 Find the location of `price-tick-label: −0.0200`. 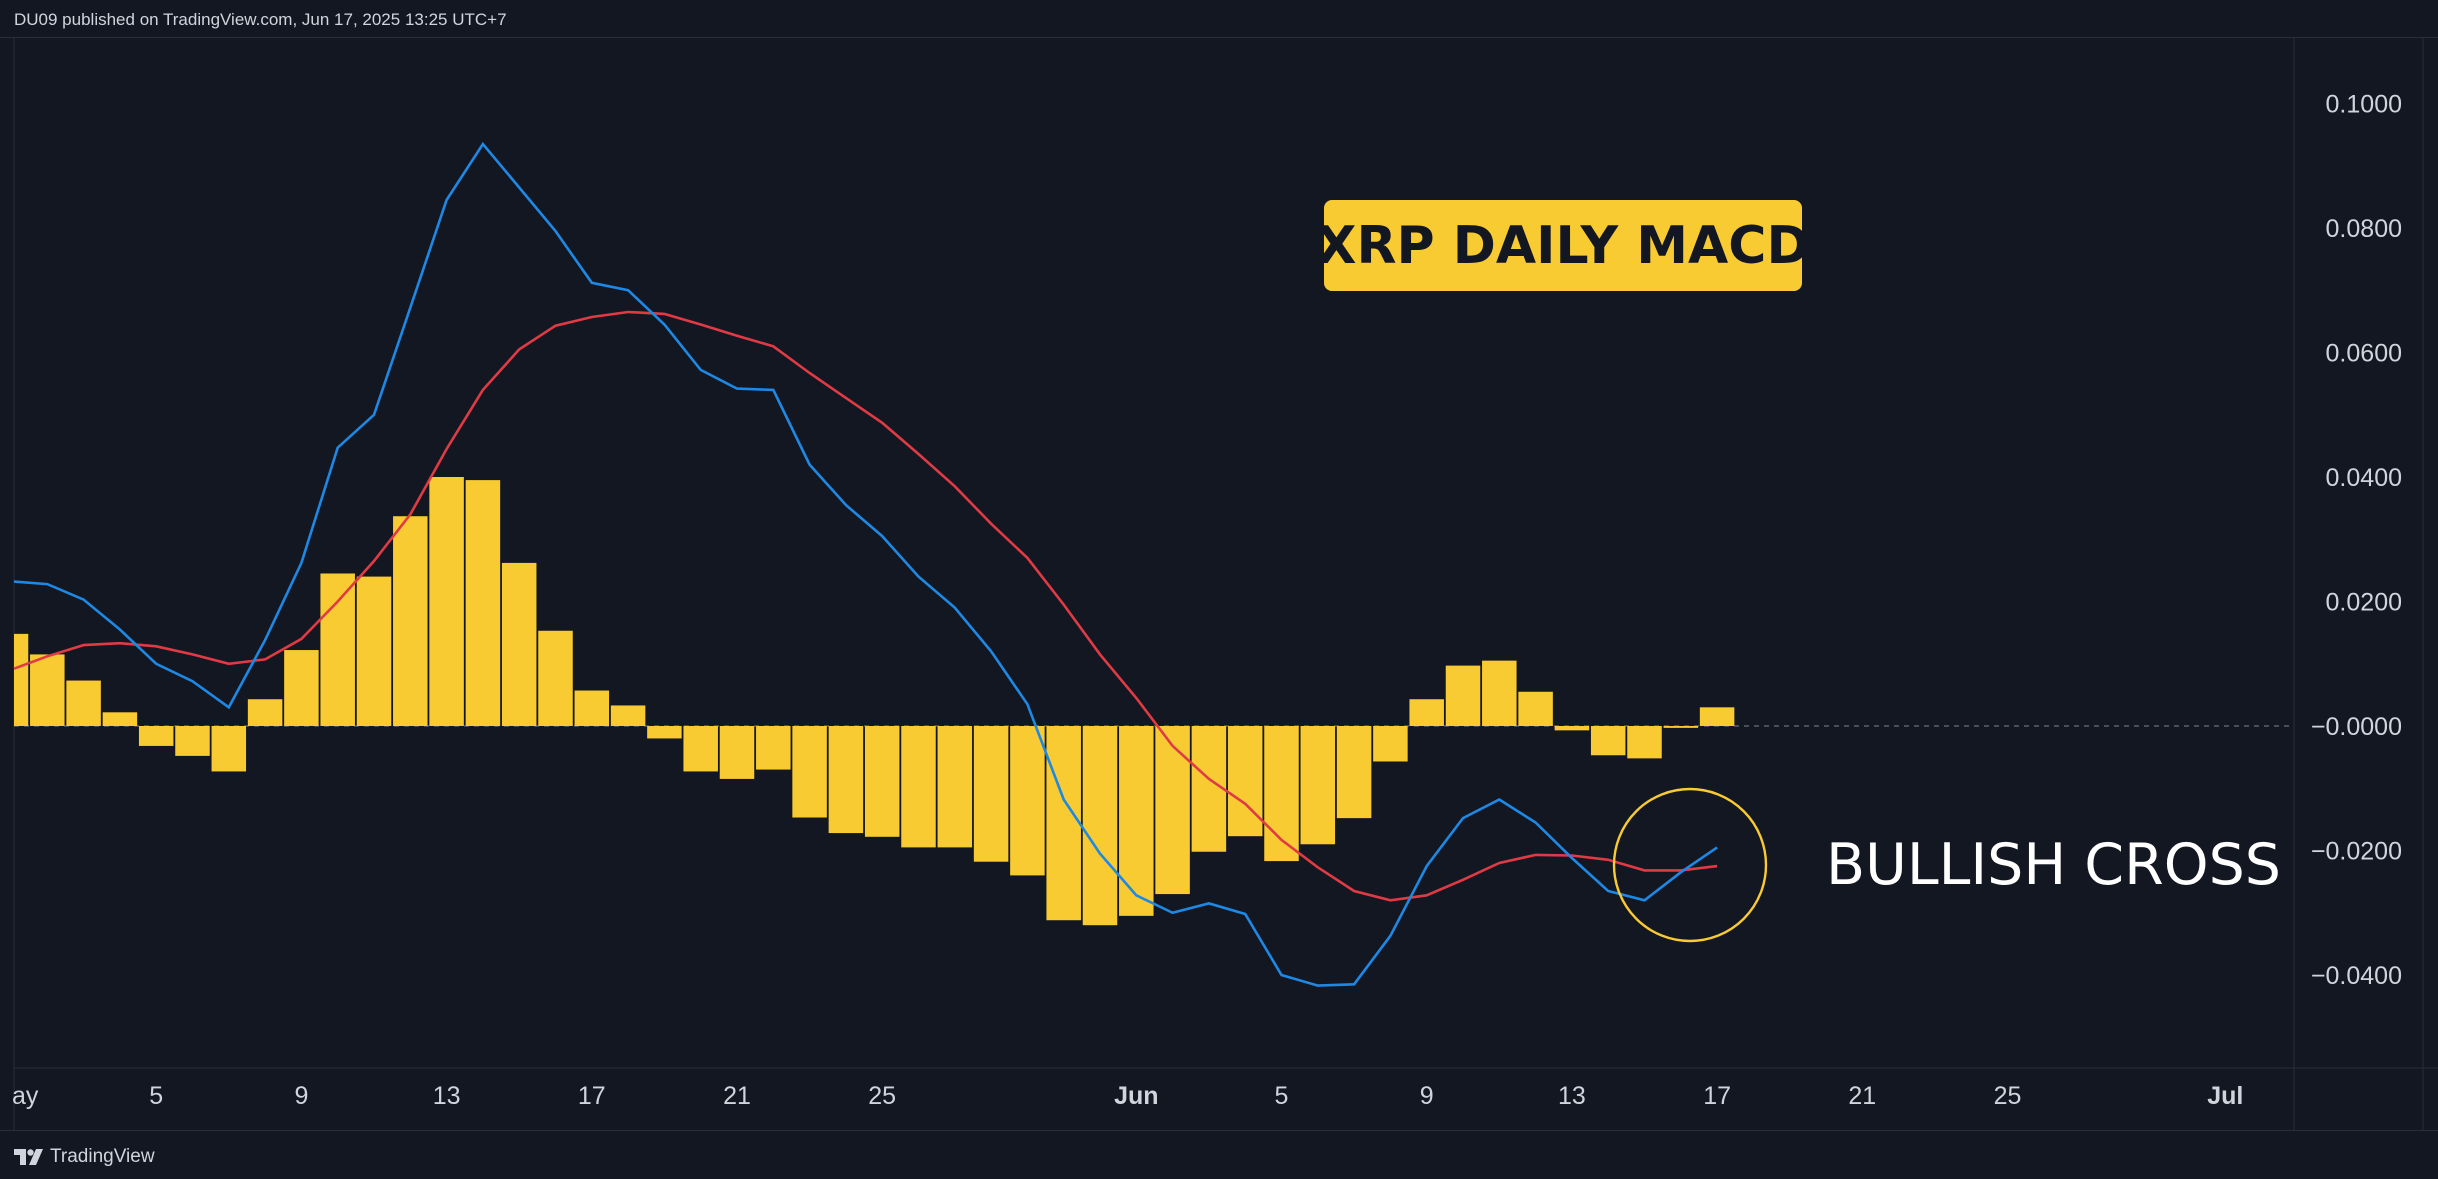

price-tick-label: −0.0200 is located at coordinates (2356, 852).